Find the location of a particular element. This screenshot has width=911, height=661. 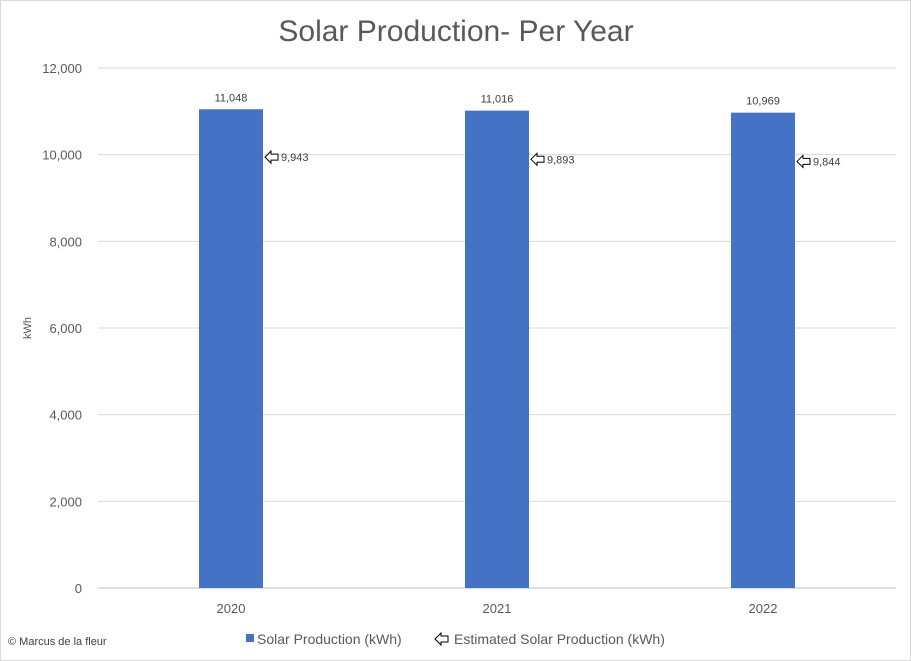

bar-2020 is located at coordinates (231, 349).